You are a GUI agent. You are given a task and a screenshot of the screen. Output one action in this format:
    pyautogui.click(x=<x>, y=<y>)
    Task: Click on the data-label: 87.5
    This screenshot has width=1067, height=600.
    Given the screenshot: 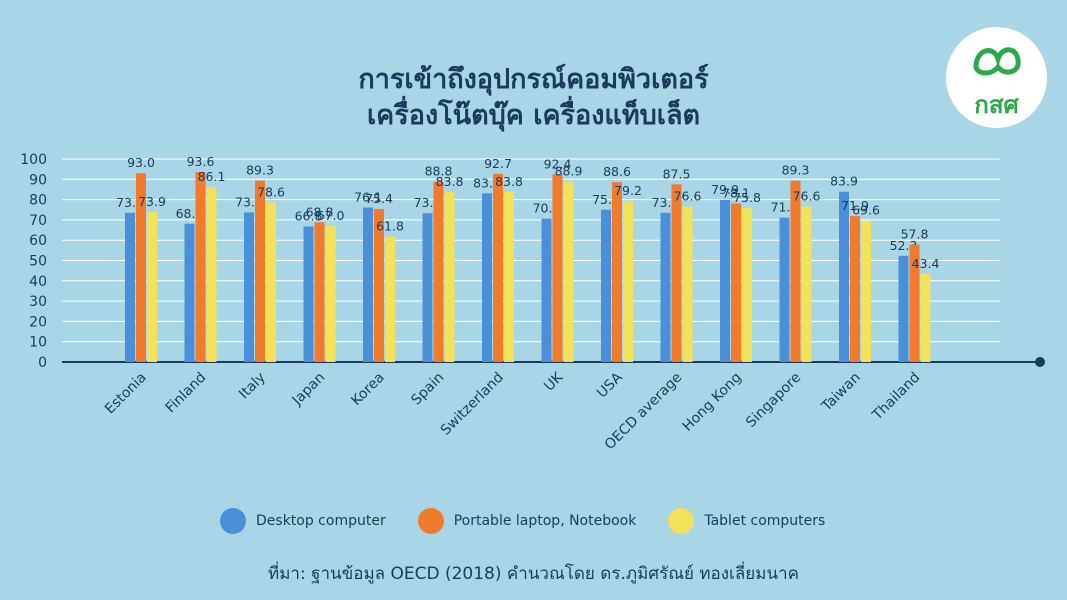 What is the action you would take?
    pyautogui.click(x=677, y=173)
    